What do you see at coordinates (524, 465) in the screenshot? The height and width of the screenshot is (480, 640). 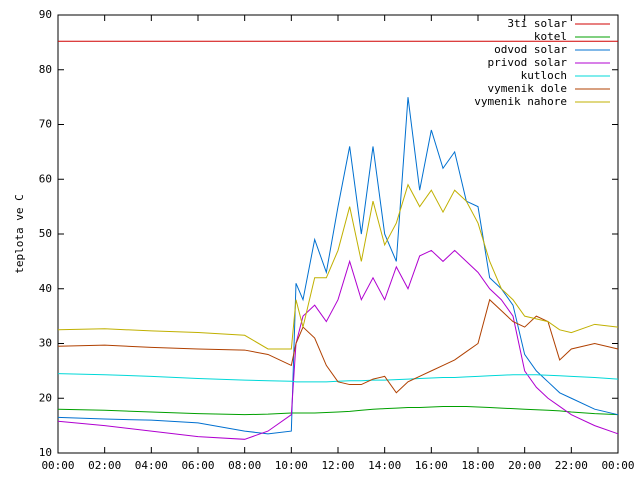 I see `x-tick-label: 20:00` at bounding box center [524, 465].